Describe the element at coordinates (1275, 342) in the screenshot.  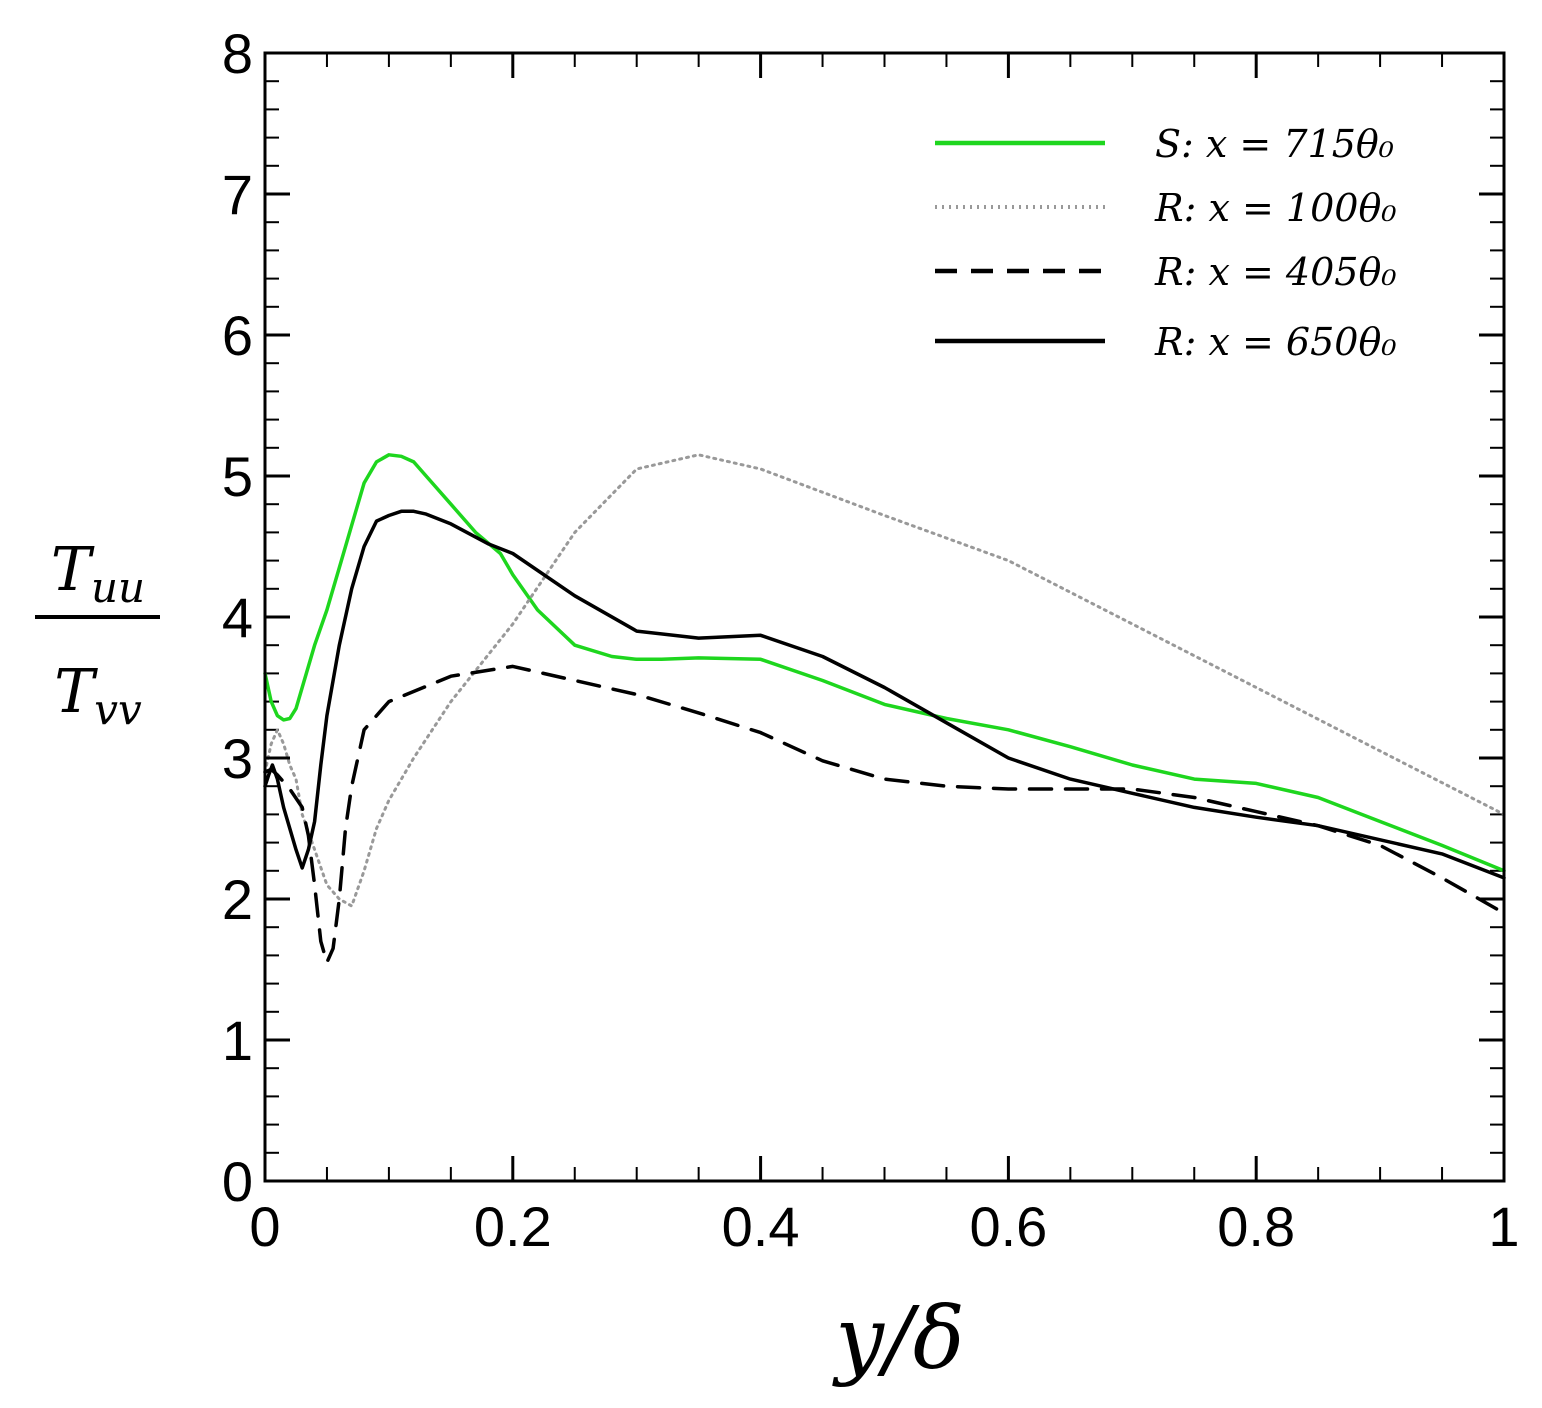
I see `legend-label-4: R: x = 650θ₀` at that location.